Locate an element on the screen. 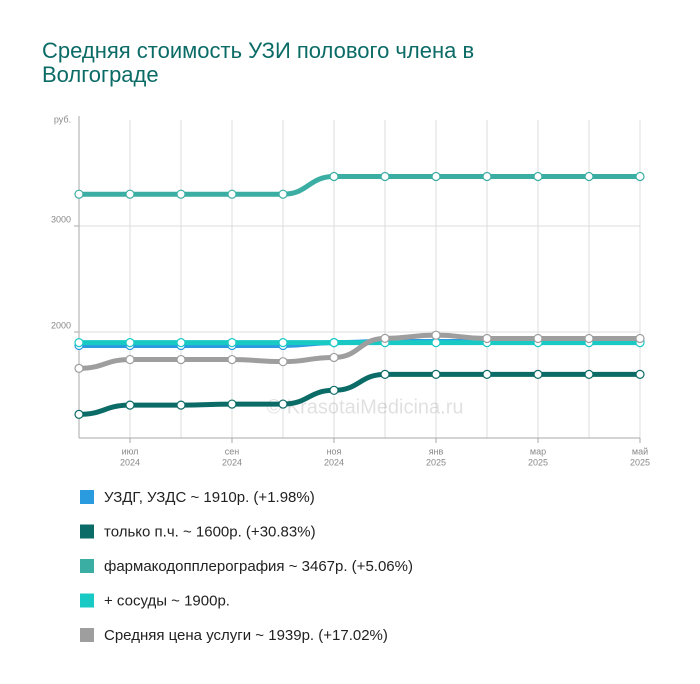 This screenshot has width=700, height=684. legend-label: только п.ч. ~ 1600р. (+30.83%) is located at coordinates (210, 531).